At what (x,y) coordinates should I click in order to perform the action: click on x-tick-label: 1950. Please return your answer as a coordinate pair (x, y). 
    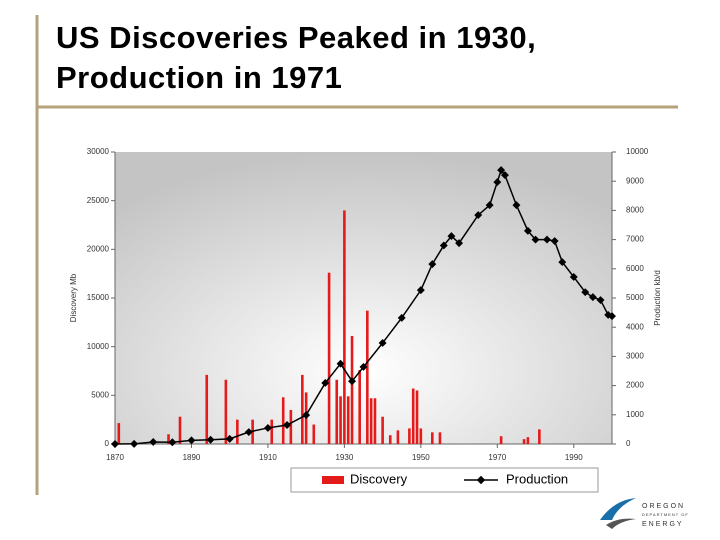
    Looking at the image, I should click on (421, 457).